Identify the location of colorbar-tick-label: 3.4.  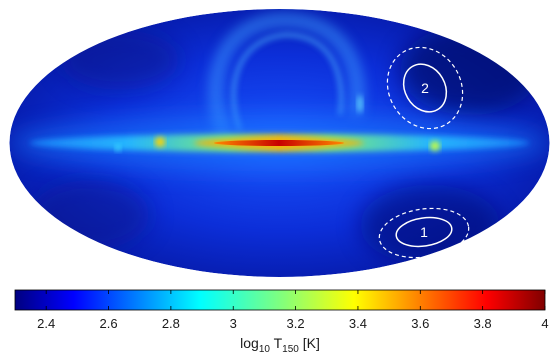
(358, 323).